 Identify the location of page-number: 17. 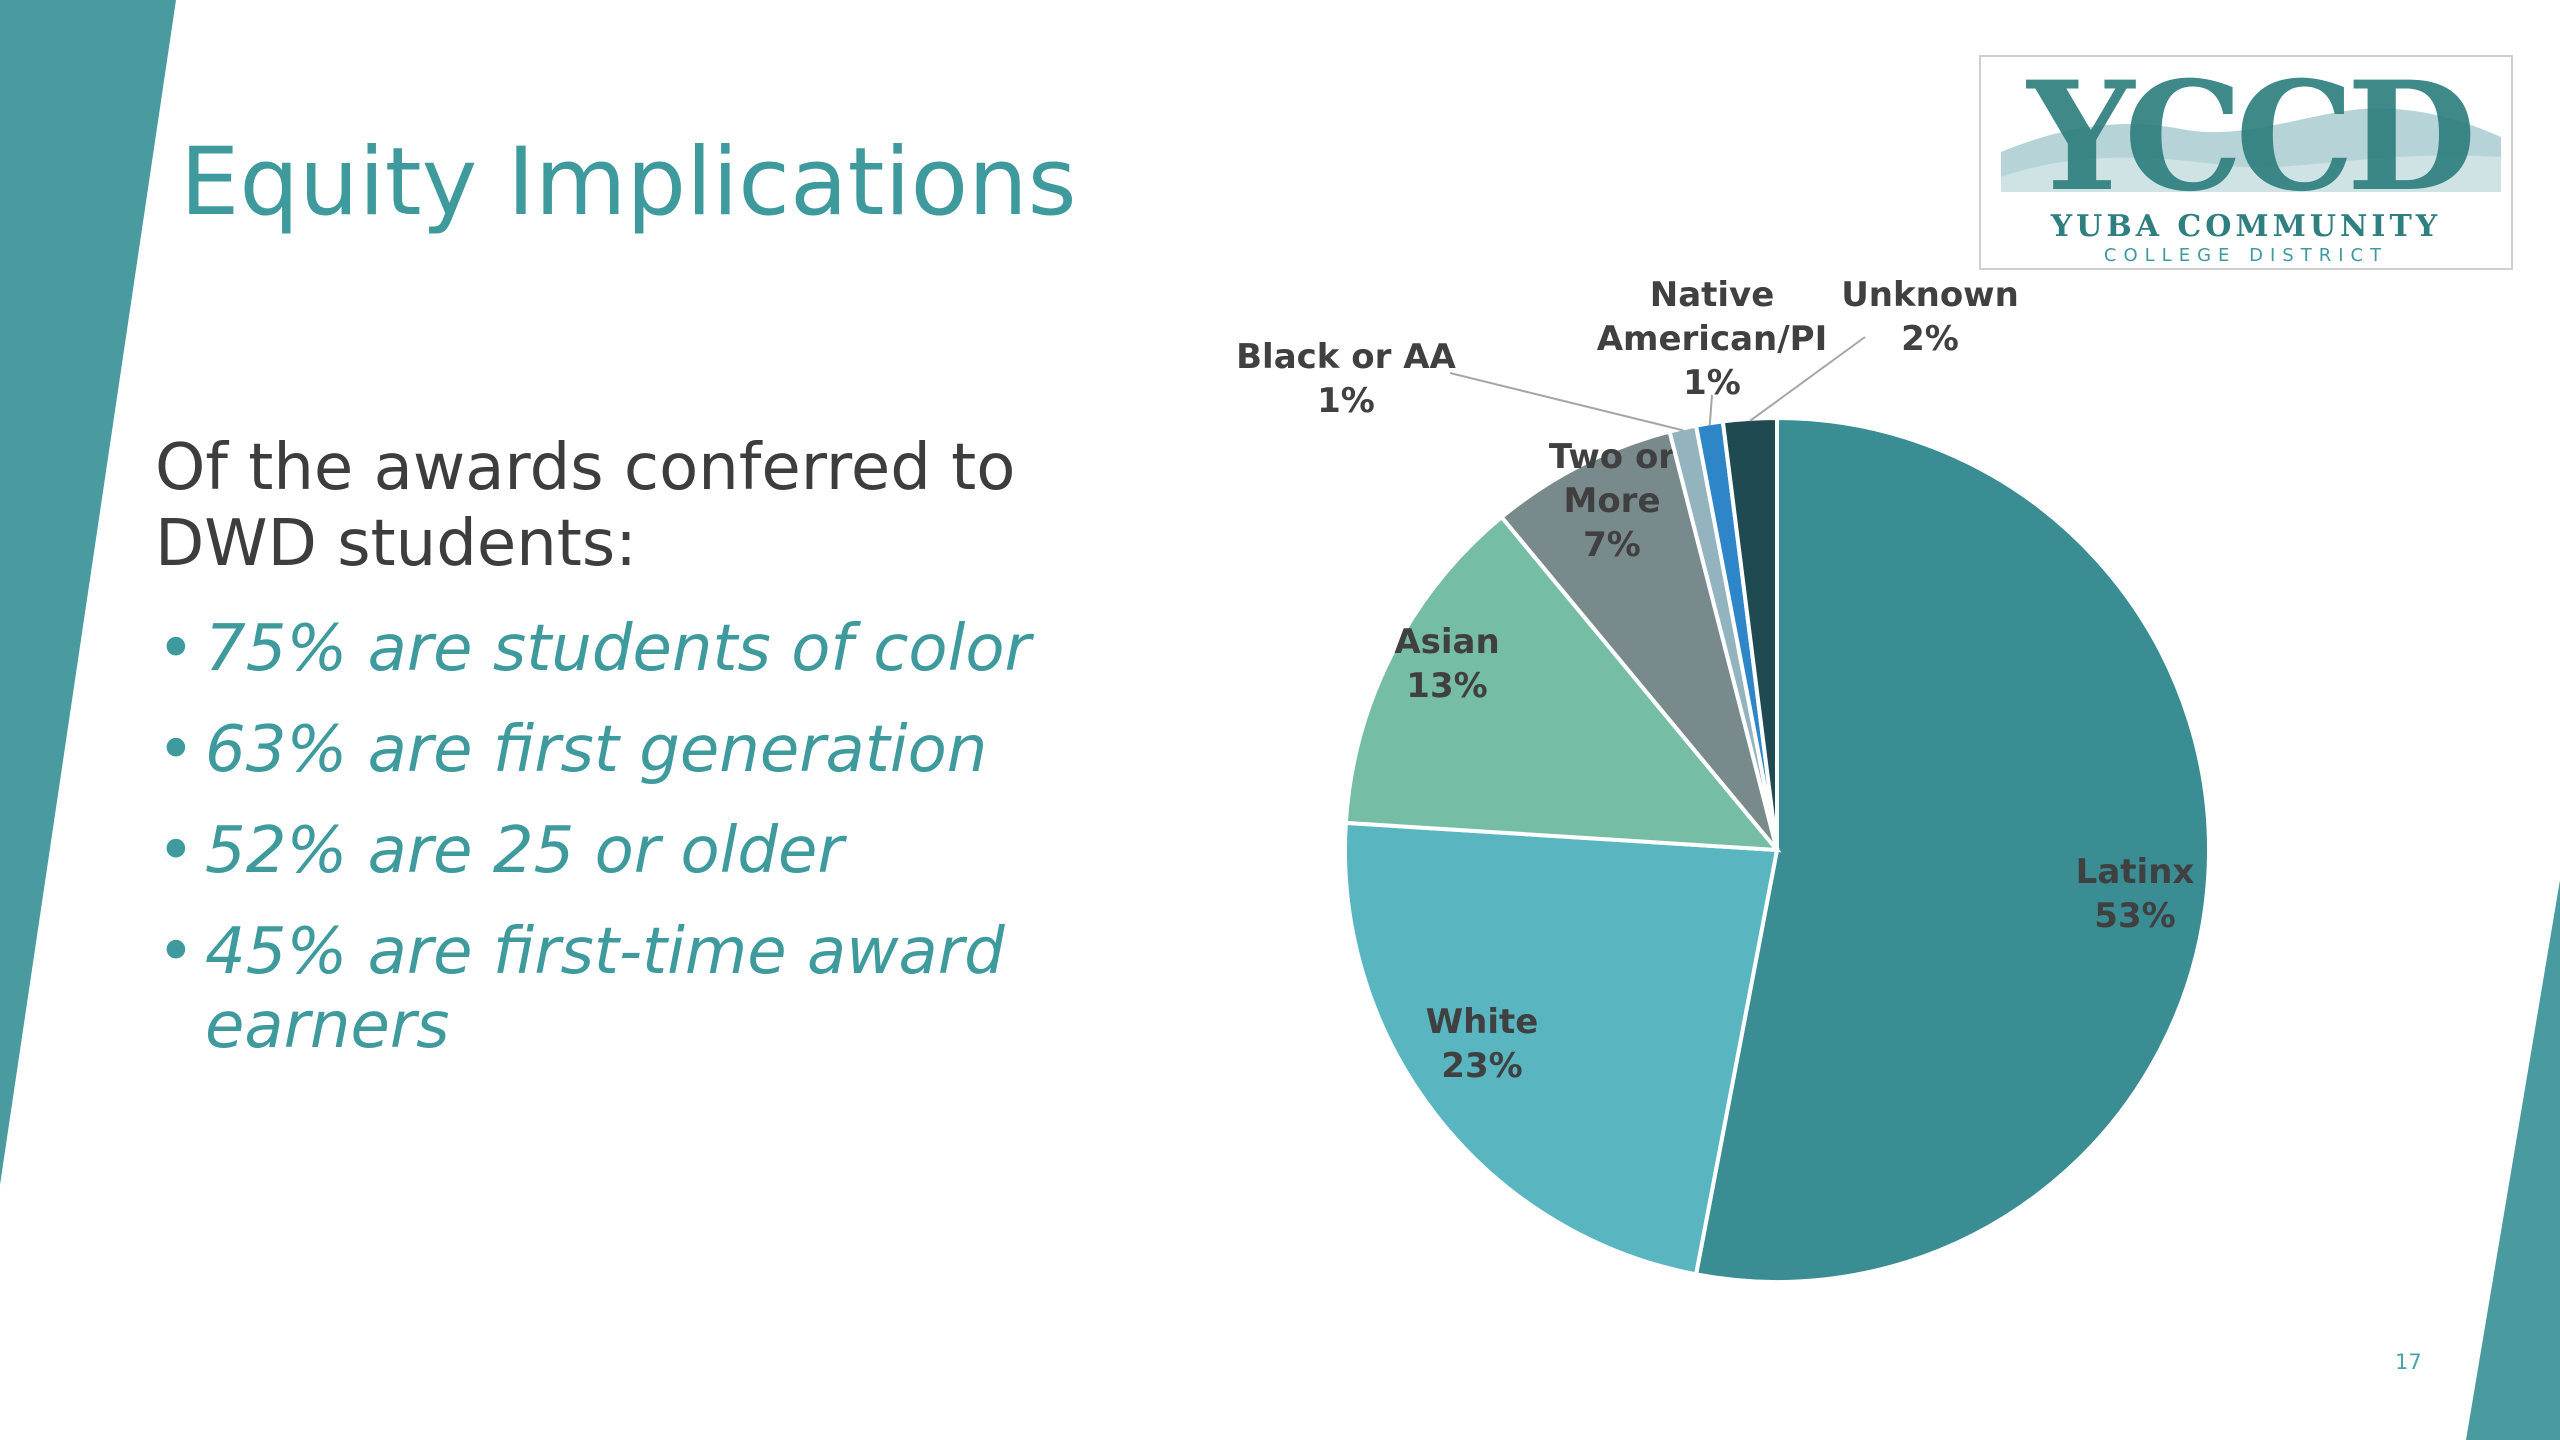
(2408, 1362).